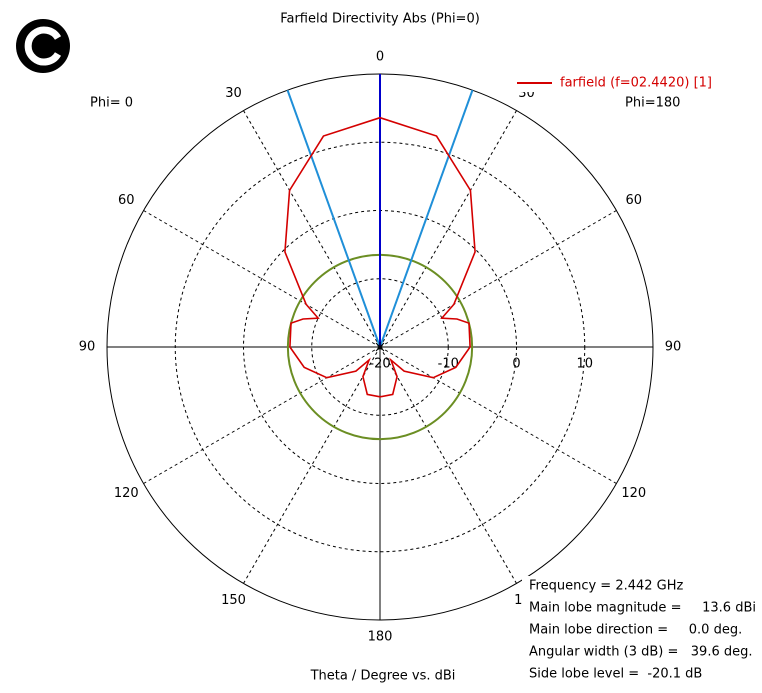 This screenshot has height=693, width=762. I want to click on r-tick-label: 10, so click(584, 364).